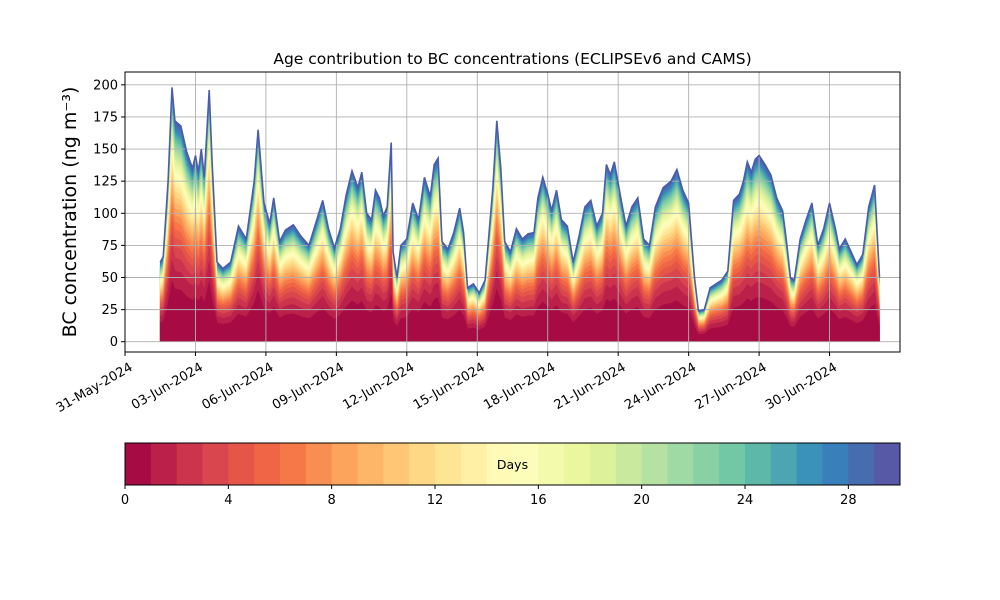 Image resolution: width=1000 pixels, height=600 pixels. I want to click on x-tick-label: 24-Jun-2024, so click(660, 386).